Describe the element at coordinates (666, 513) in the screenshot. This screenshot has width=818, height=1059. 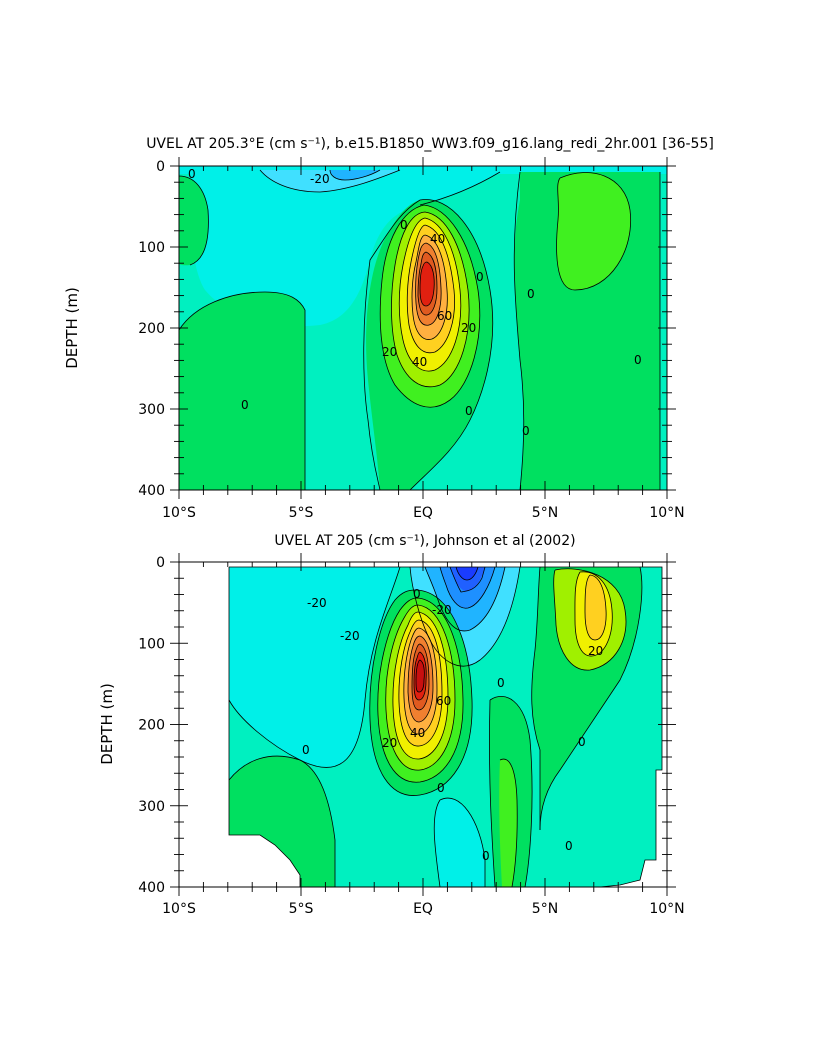
I see `top-x-tick-label: 10°N` at that location.